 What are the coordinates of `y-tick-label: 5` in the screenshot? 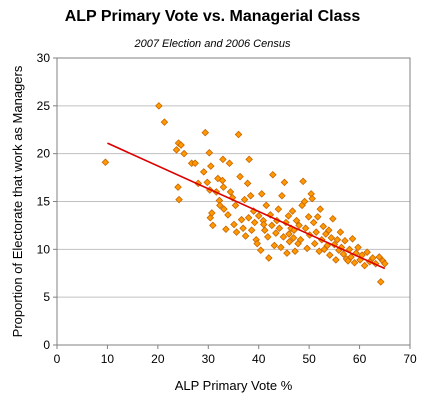 It's located at (46, 297).